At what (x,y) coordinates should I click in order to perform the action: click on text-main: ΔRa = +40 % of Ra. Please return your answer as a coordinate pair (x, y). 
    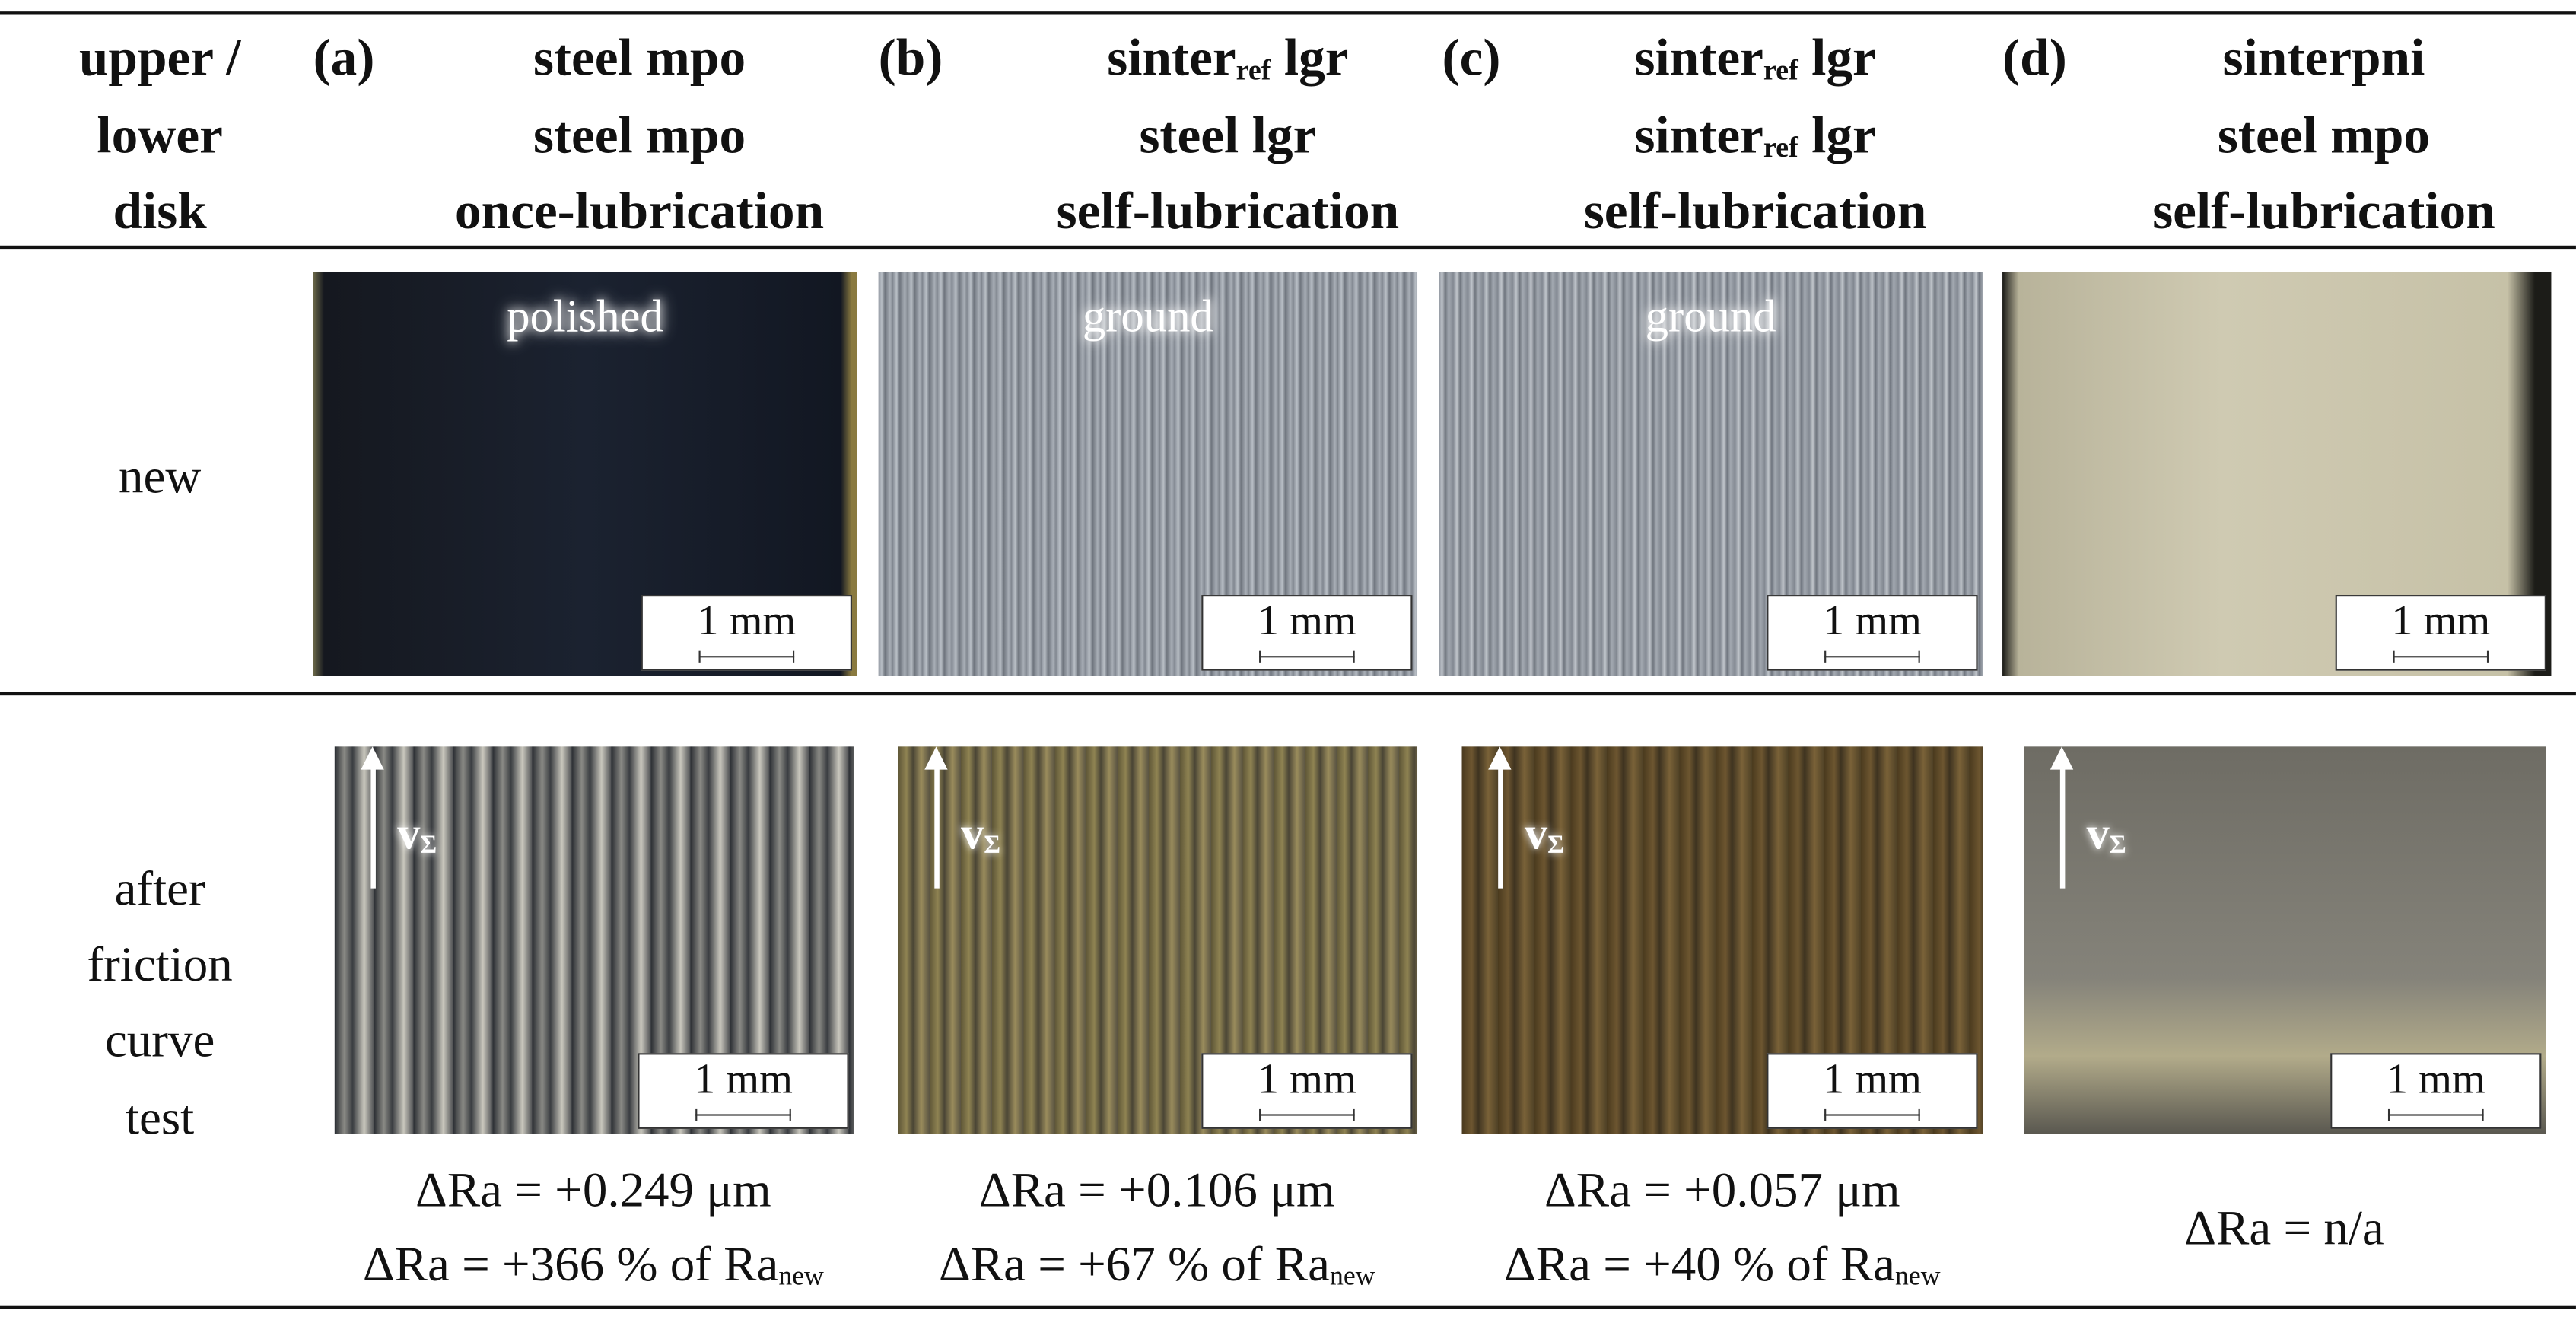
    Looking at the image, I should click on (1700, 1265).